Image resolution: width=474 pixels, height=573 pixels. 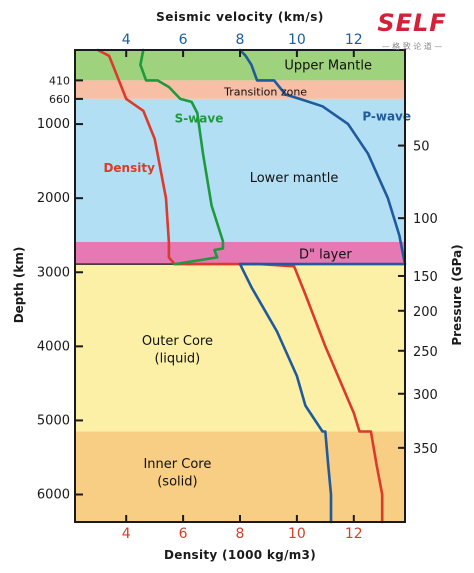 What do you see at coordinates (386, 116) in the screenshot?
I see `series-label-p-wave: P-wave` at bounding box center [386, 116].